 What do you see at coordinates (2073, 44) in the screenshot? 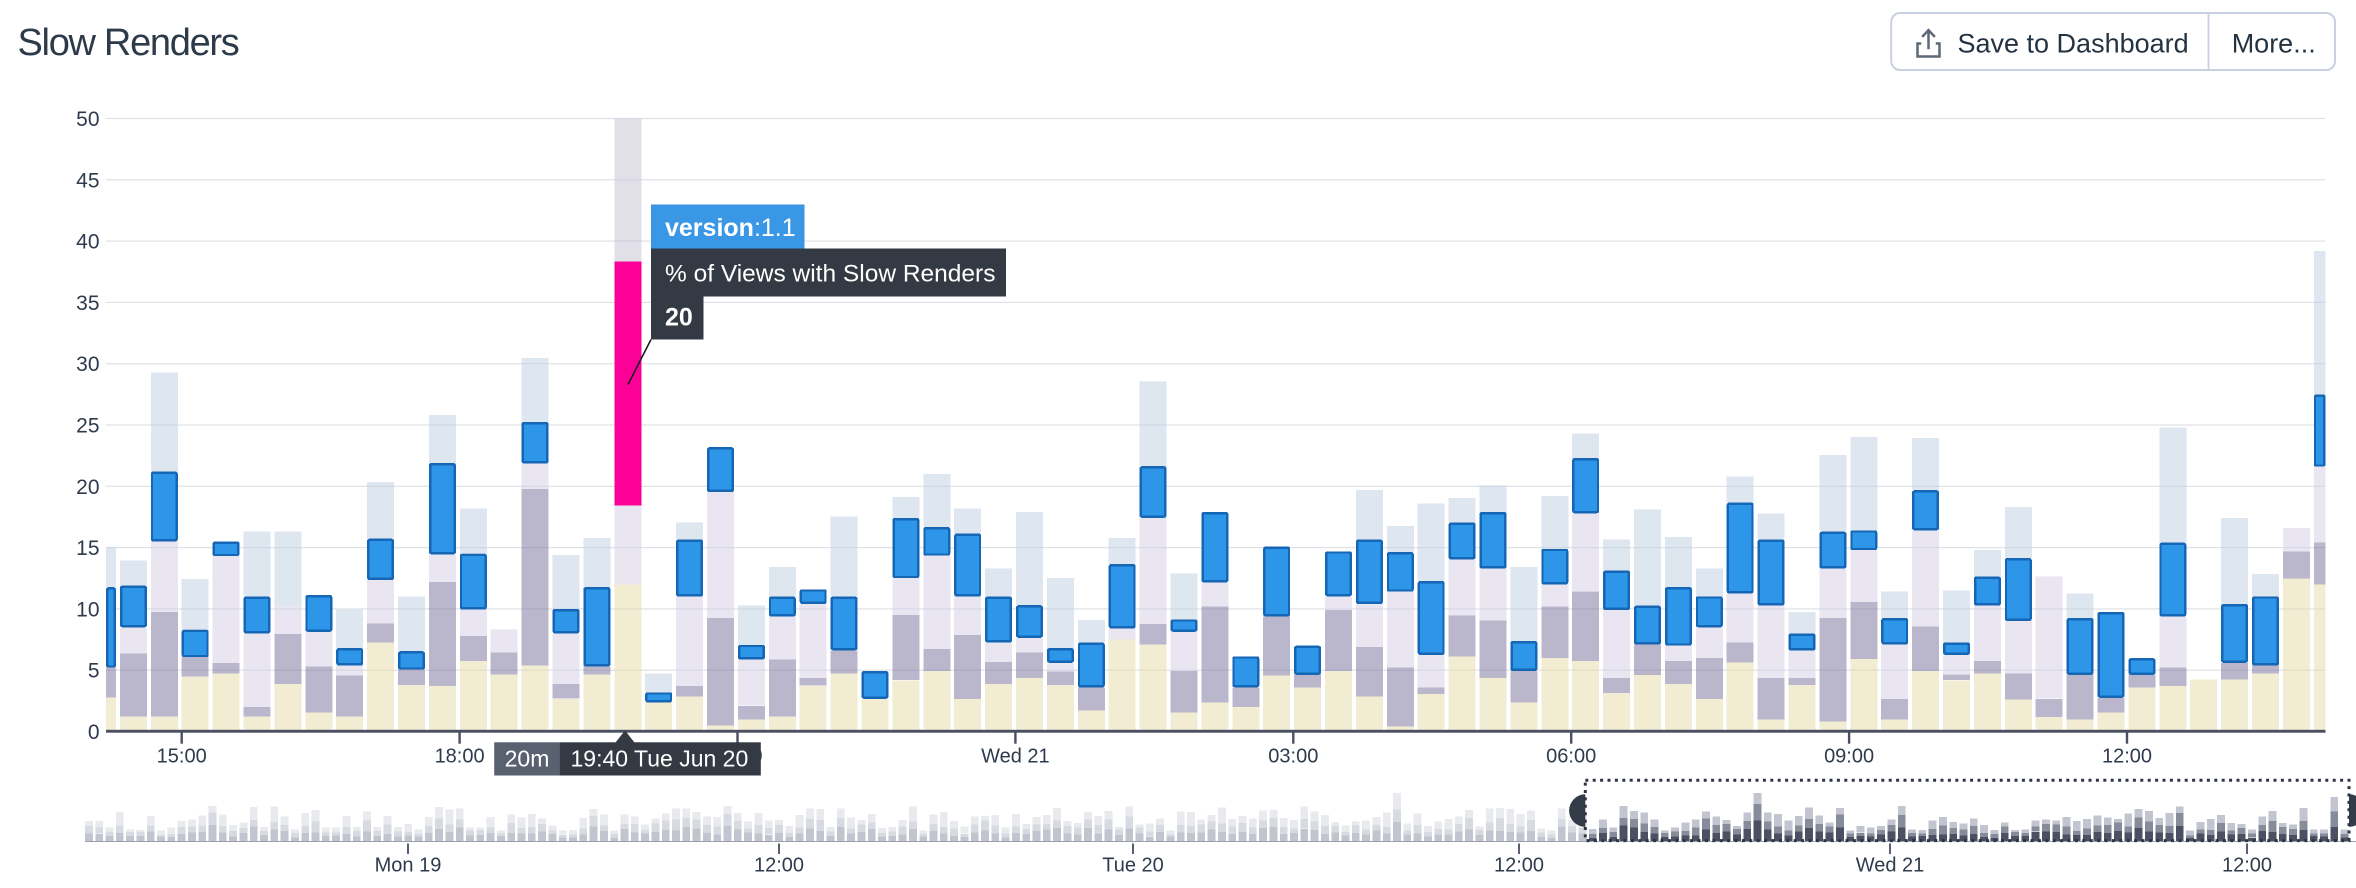
I see `svg-text: Save to Dashboard` at bounding box center [2073, 44].